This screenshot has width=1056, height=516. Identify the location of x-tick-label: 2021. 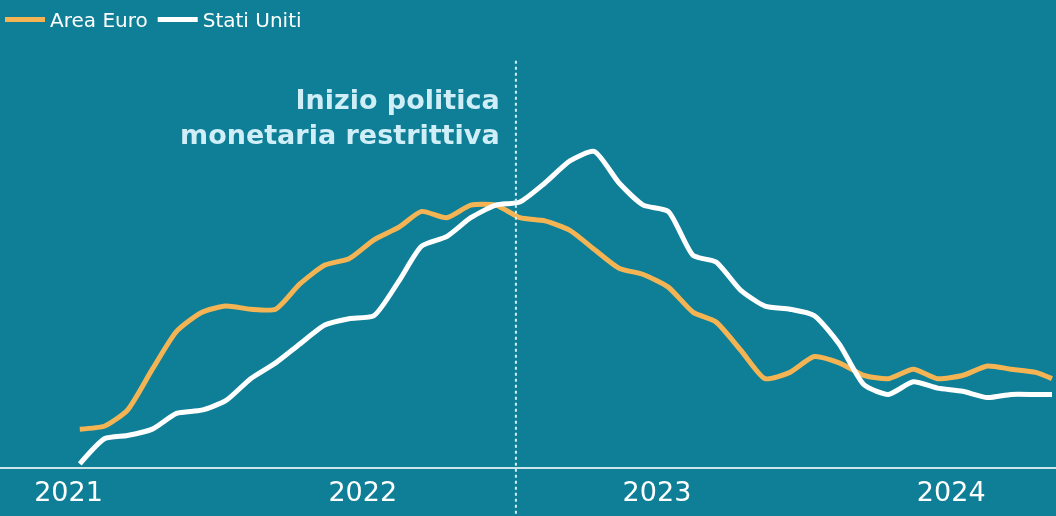
(68, 492).